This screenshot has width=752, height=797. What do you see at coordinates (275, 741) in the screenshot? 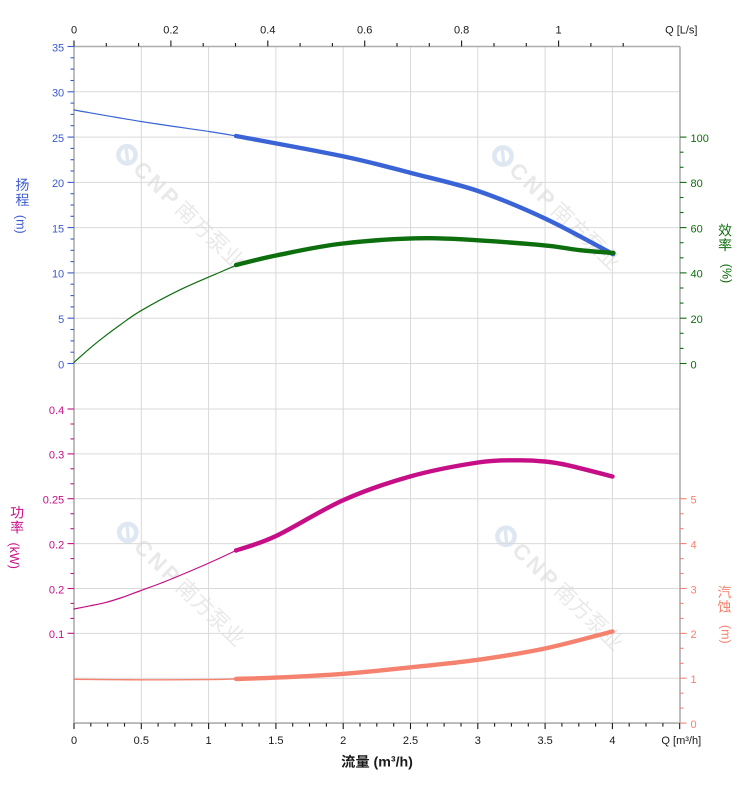
I see `svg-text: 1.5` at bounding box center [275, 741].